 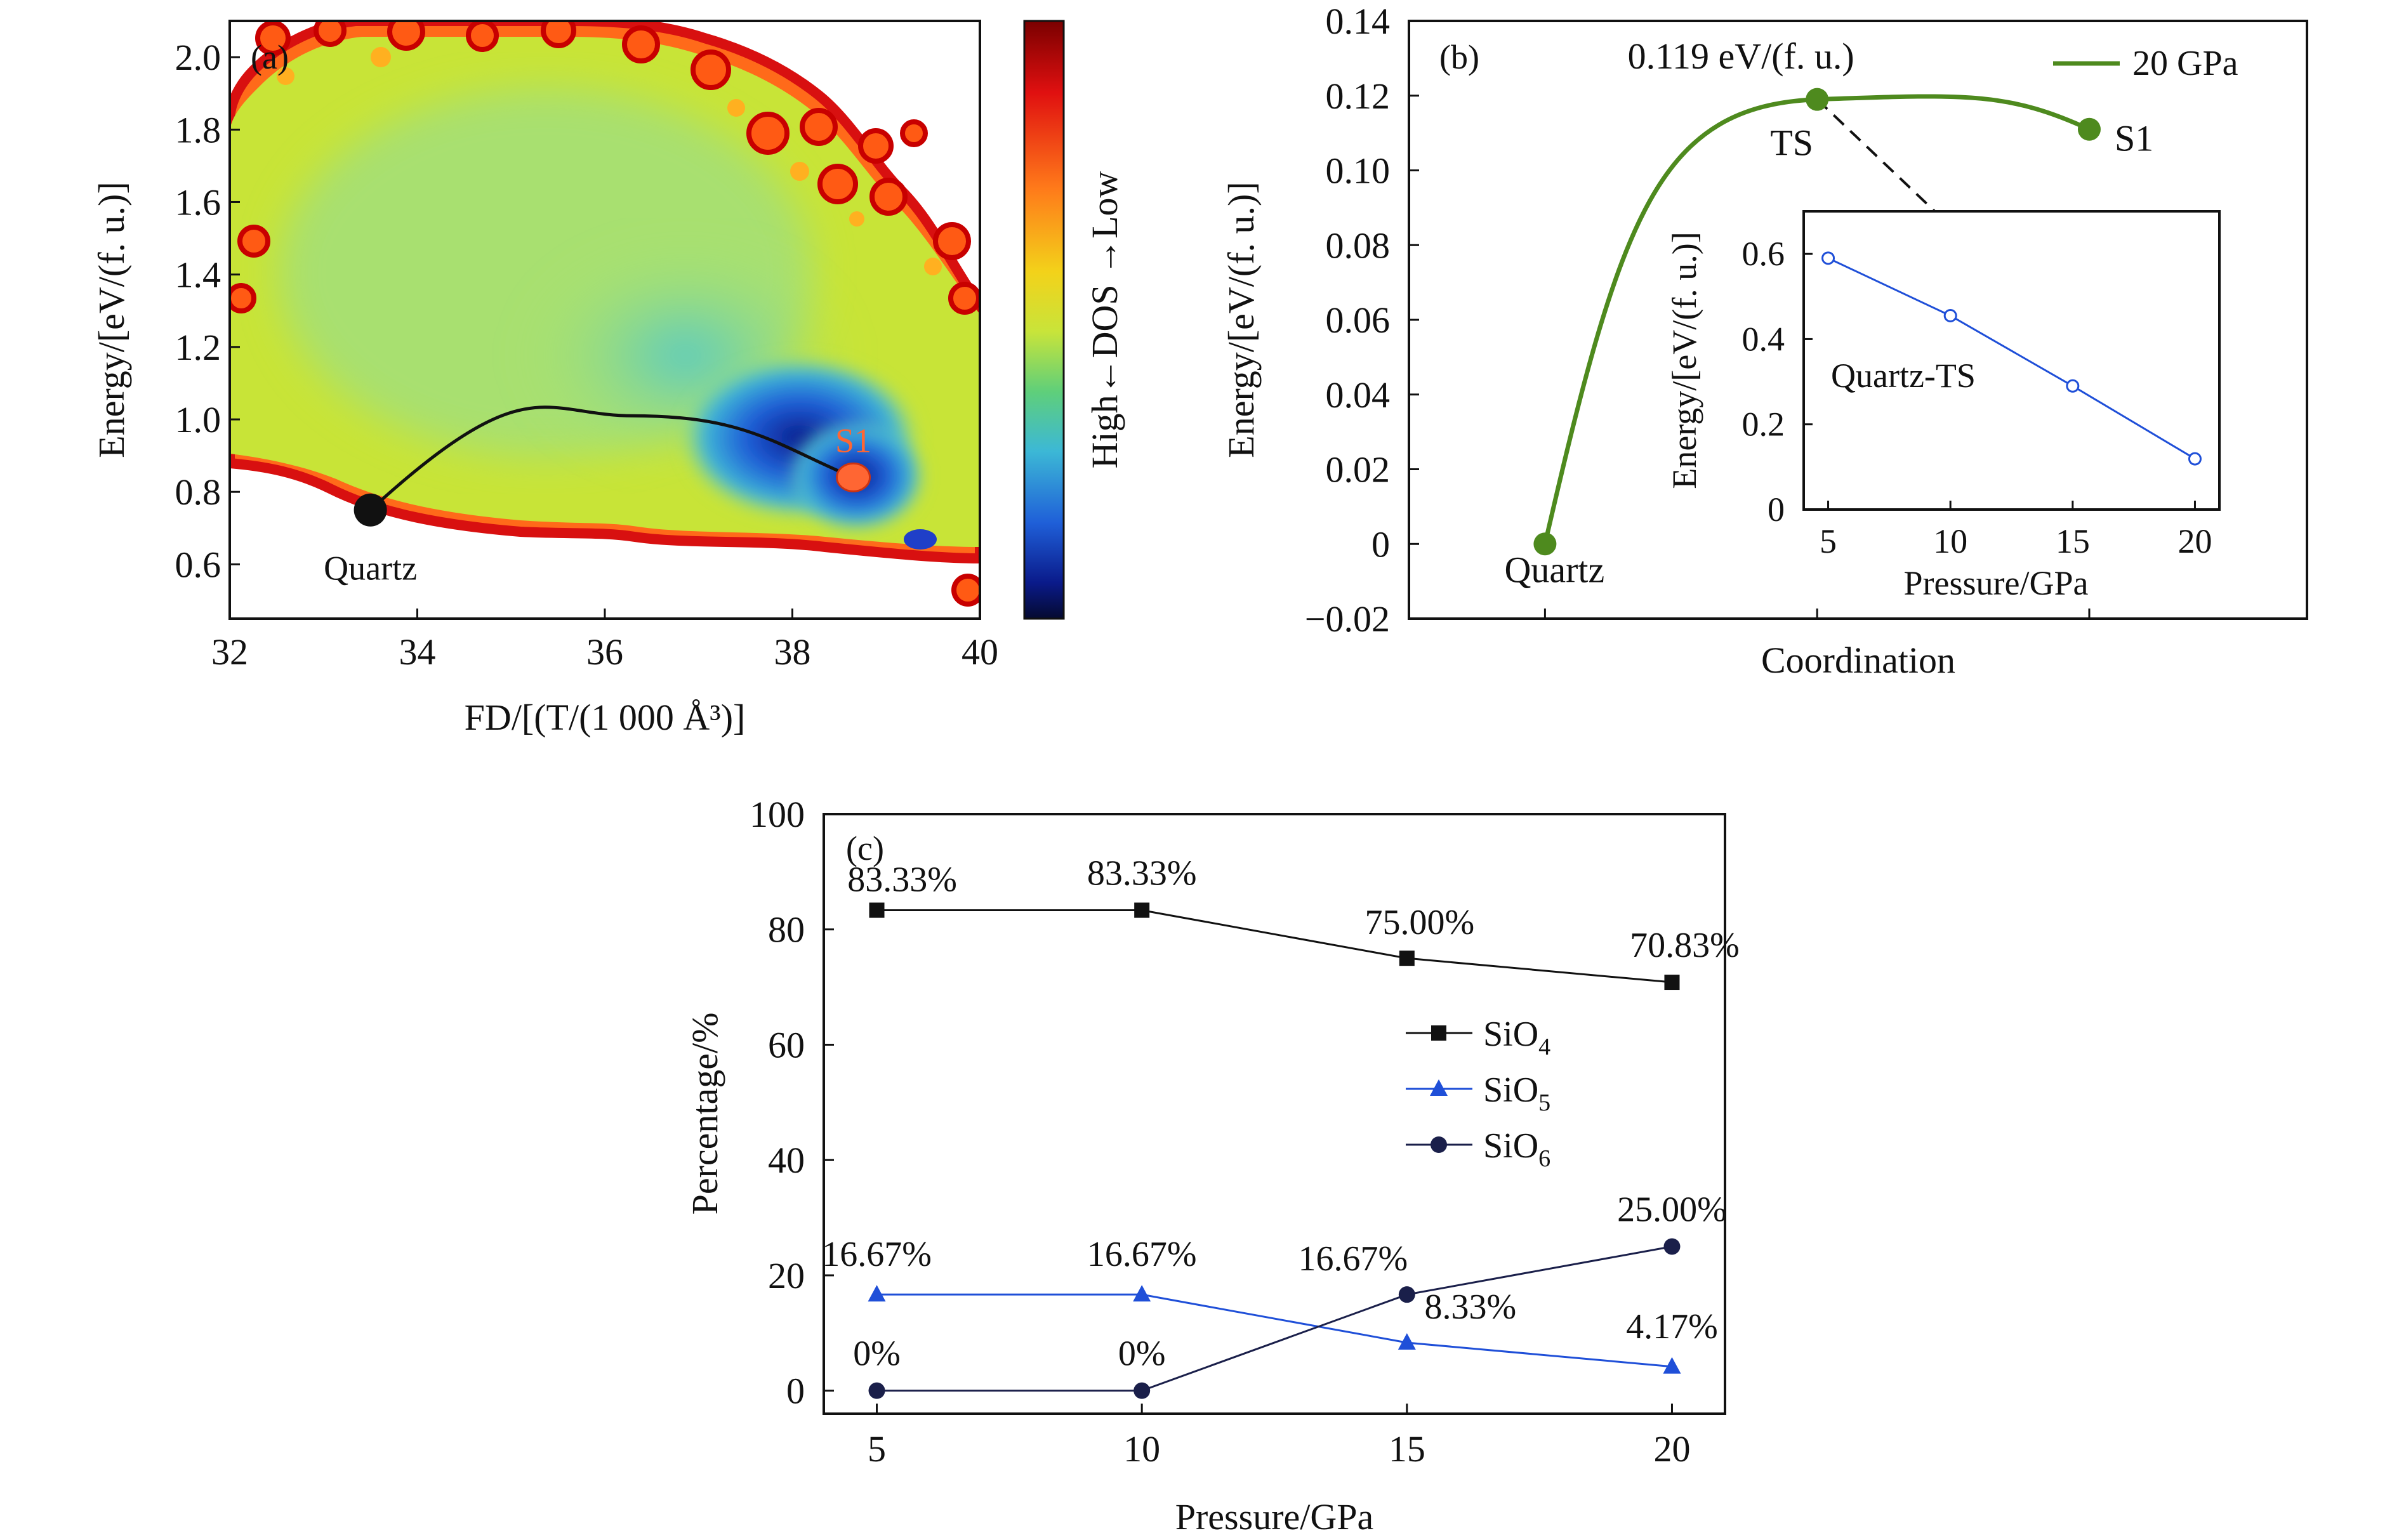 What do you see at coordinates (1671, 1449) in the screenshot?
I see `x-tick-label-c: 20` at bounding box center [1671, 1449].